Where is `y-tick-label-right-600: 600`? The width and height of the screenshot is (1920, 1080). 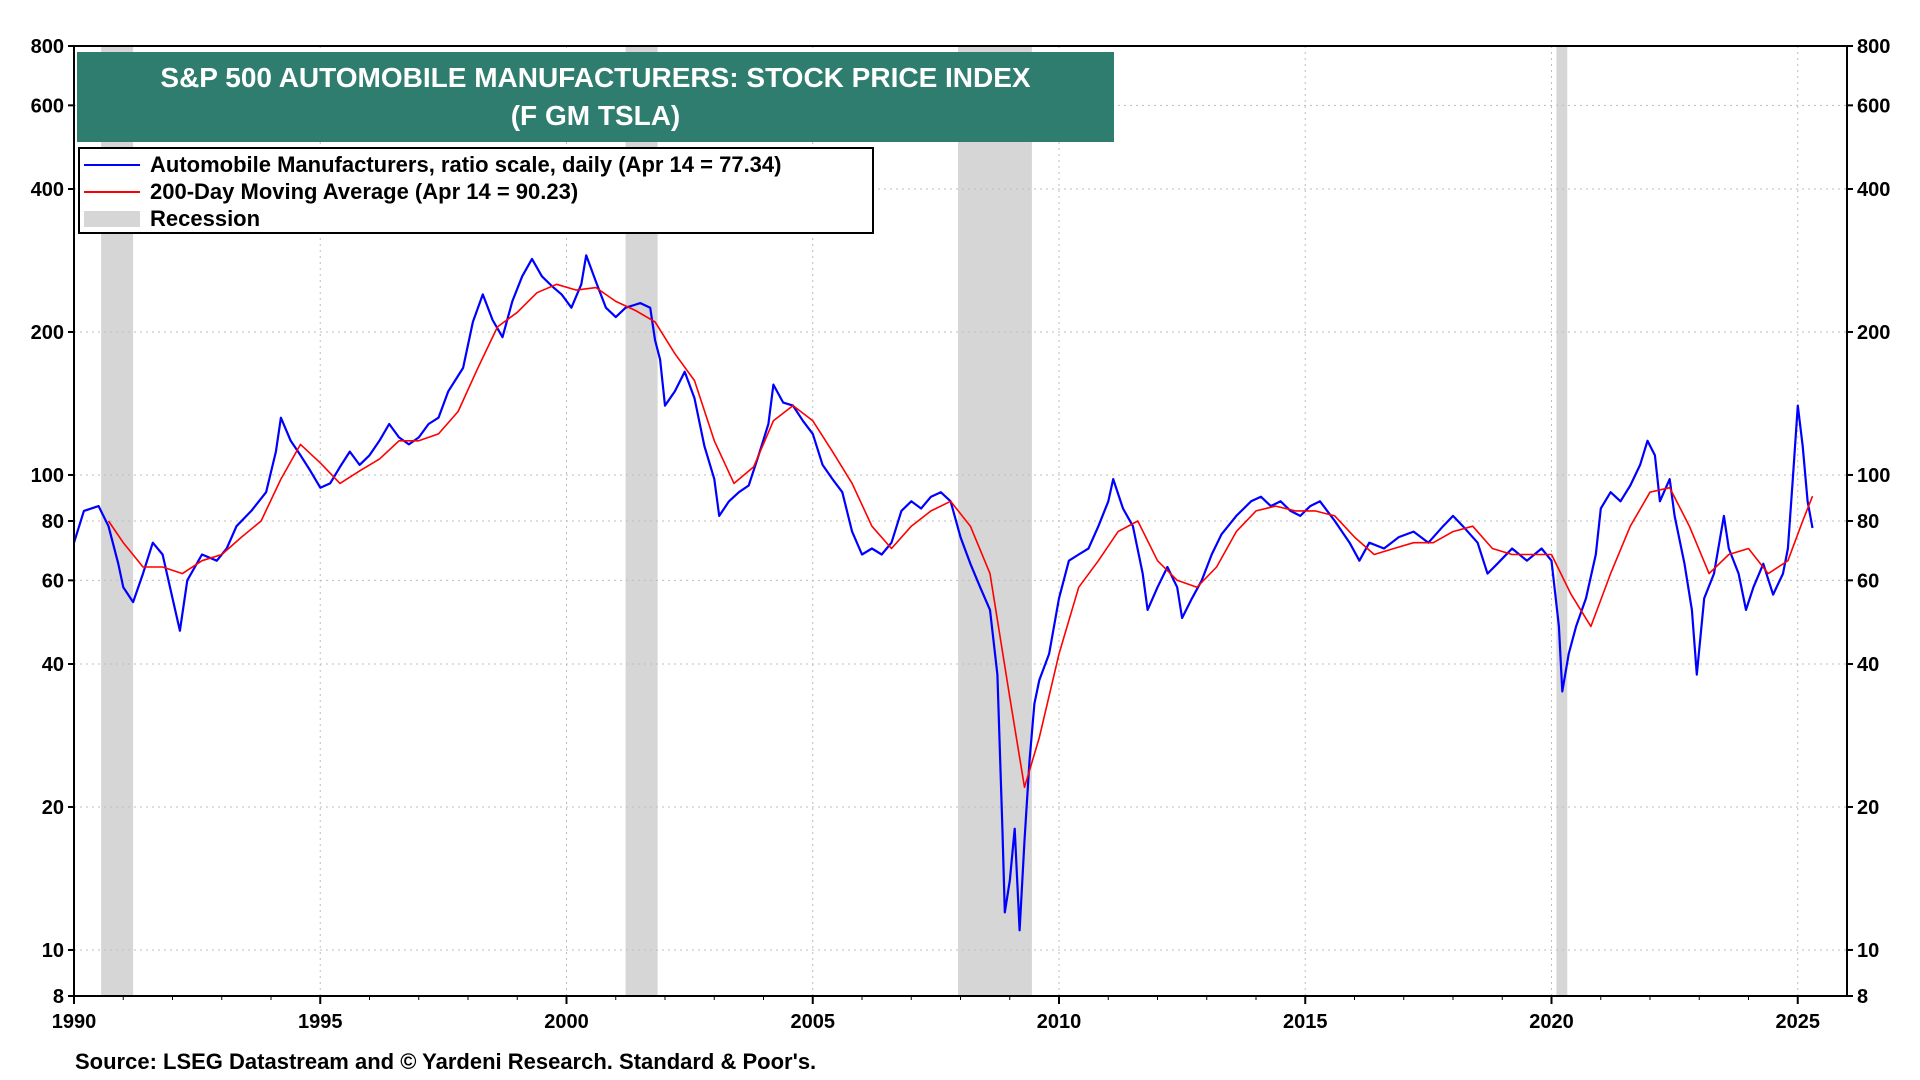
y-tick-label-right-600: 600 is located at coordinates (1873, 106).